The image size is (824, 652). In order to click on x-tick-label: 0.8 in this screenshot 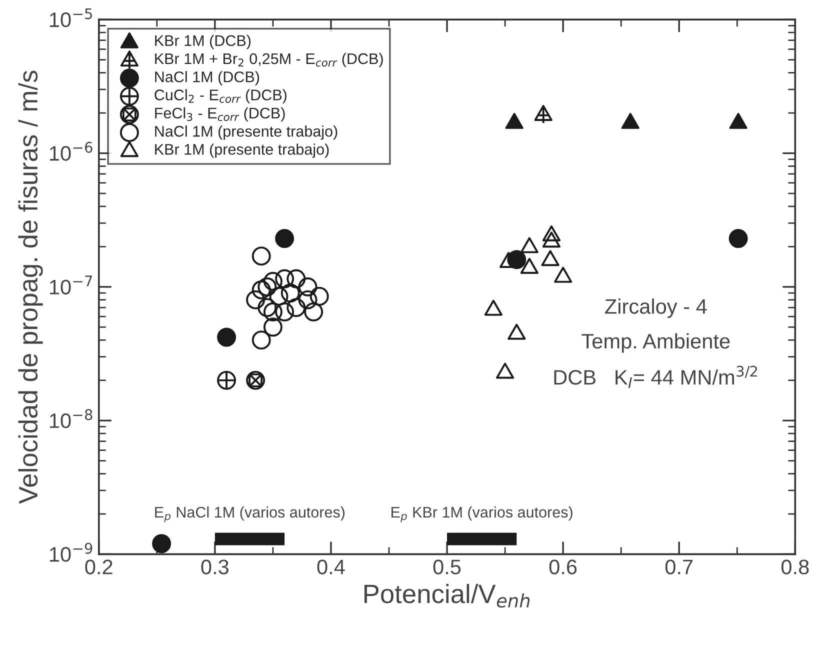, I will do `click(795, 567)`.